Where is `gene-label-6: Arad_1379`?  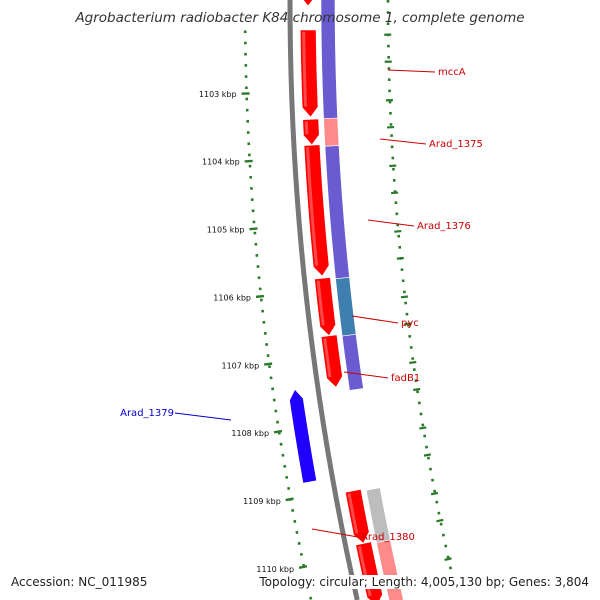
gene-label-6: Arad_1379 is located at coordinates (147, 413).